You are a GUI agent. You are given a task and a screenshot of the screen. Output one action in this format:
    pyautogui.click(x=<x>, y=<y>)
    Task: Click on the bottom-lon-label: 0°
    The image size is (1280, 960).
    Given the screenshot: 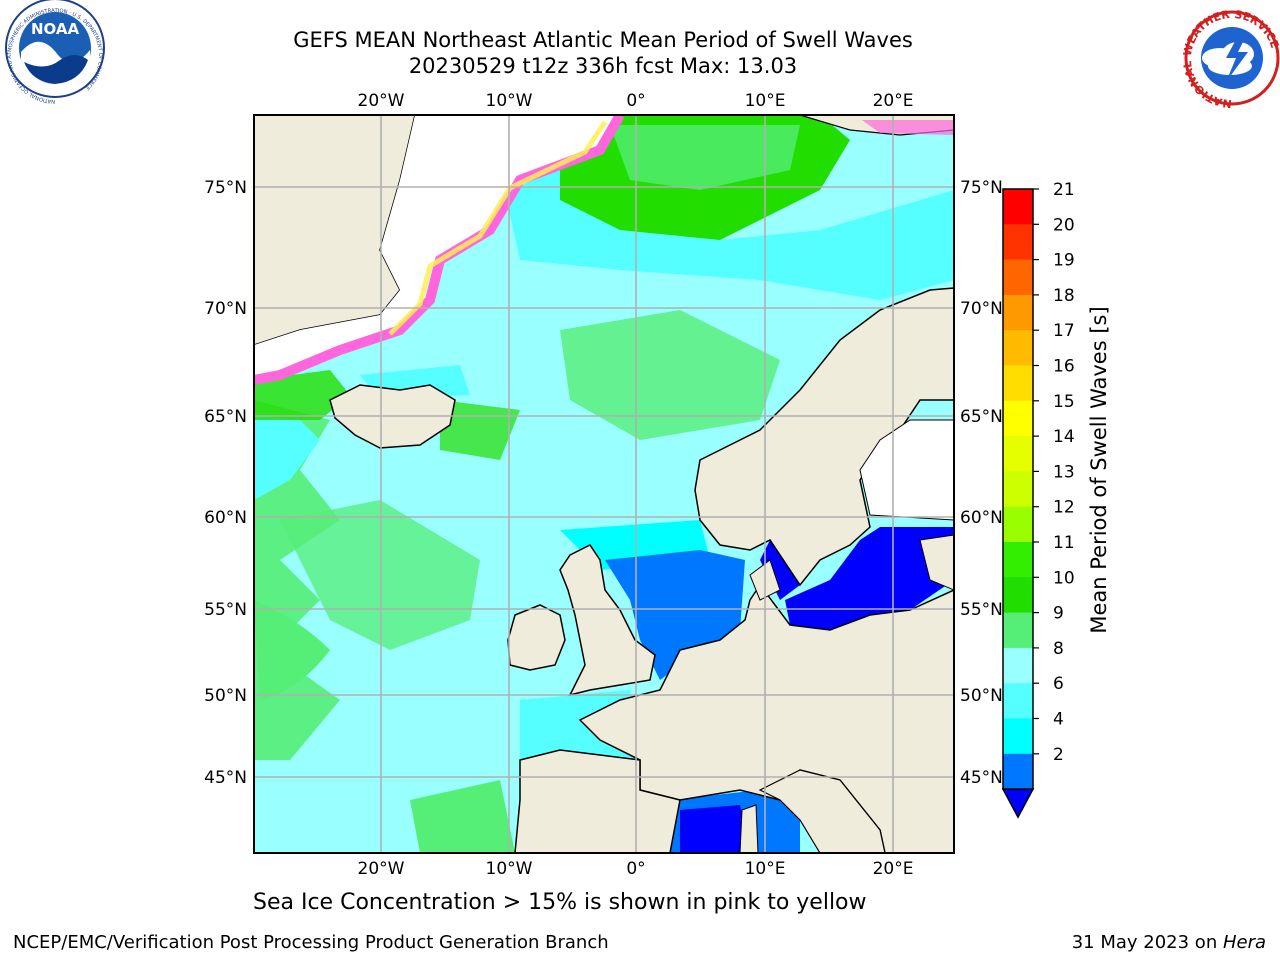 What is the action you would take?
    pyautogui.click(x=635, y=869)
    